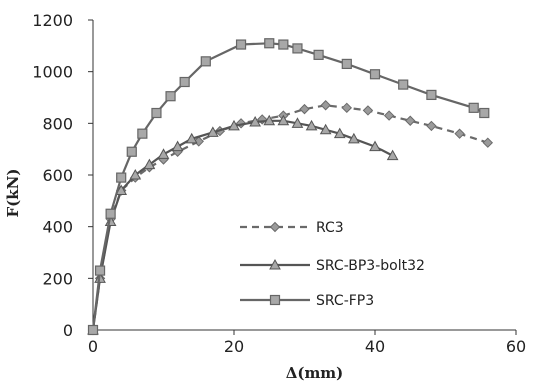  I want to click on legend-item: SRC-BP3-bolt32, so click(332, 266).